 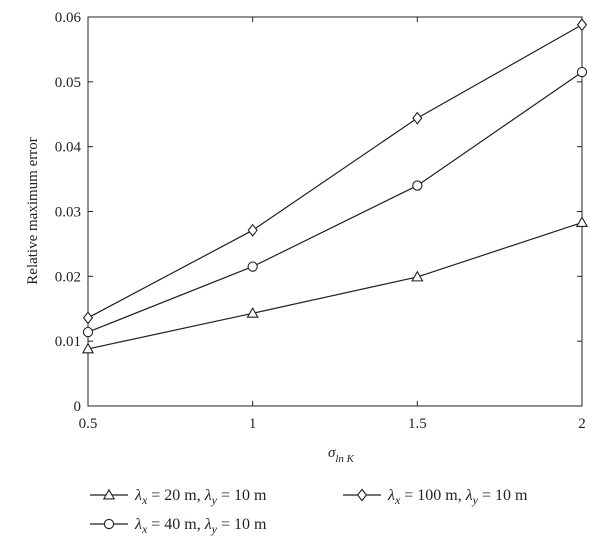 What do you see at coordinates (457, 497) in the screenshot?
I see `legend-label: λx = 100 m, λy = 10 m` at bounding box center [457, 497].